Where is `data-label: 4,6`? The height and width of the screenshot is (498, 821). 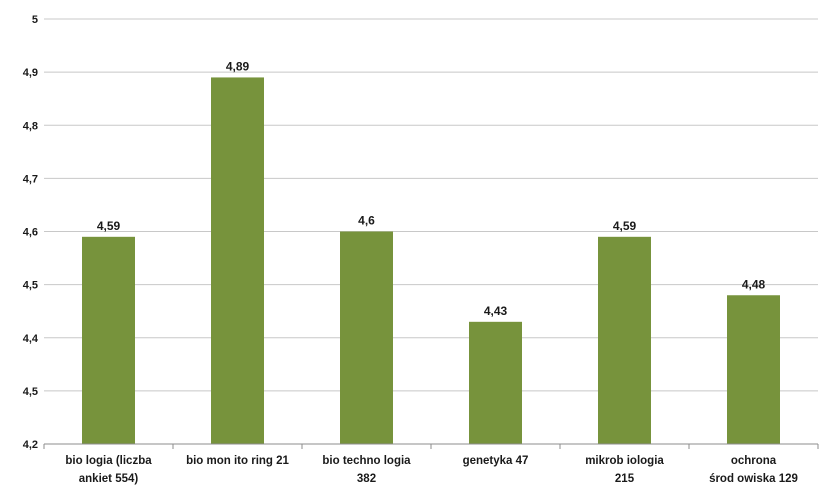 data-label: 4,6 is located at coordinates (366, 221).